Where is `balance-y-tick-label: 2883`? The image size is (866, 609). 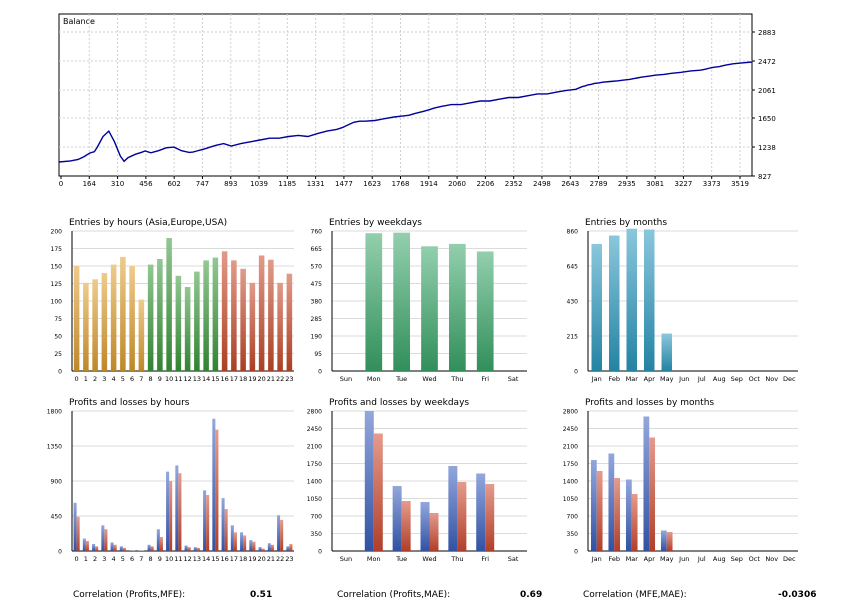 balance-y-tick-label: 2883 is located at coordinates (767, 33).